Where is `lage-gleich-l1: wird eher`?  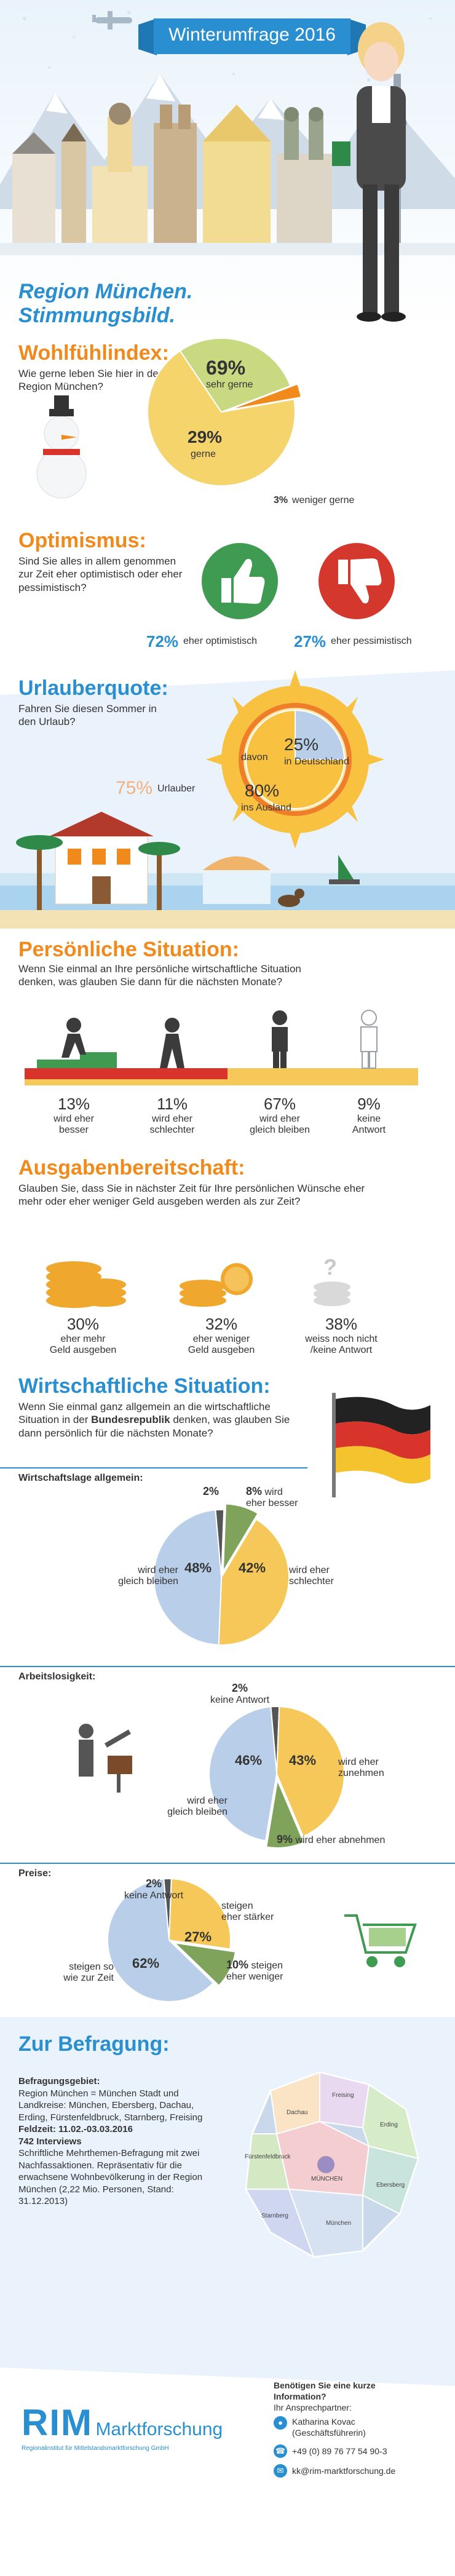
lage-gleich-l1: wird eher is located at coordinates (158, 1570).